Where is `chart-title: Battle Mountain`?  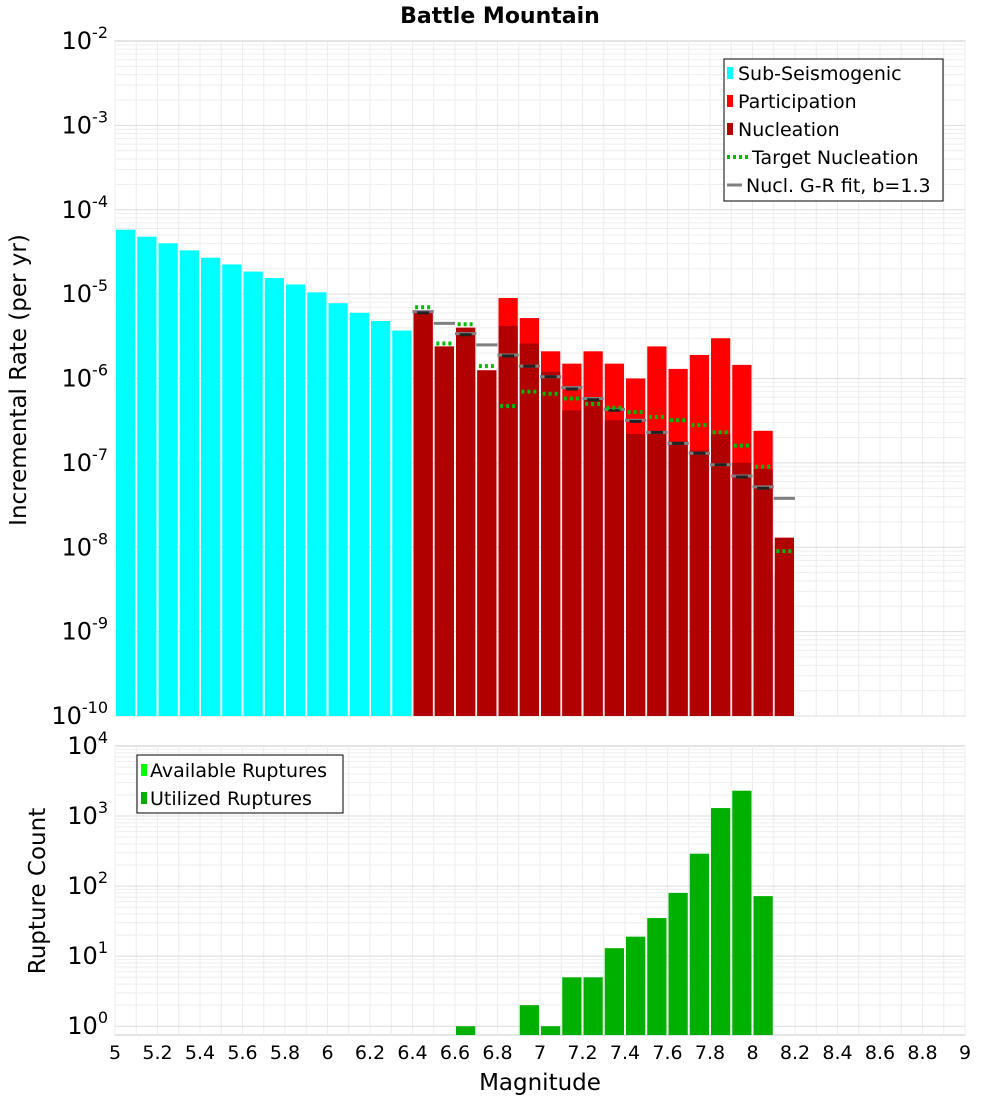
chart-title: Battle Mountain is located at coordinates (500, 16).